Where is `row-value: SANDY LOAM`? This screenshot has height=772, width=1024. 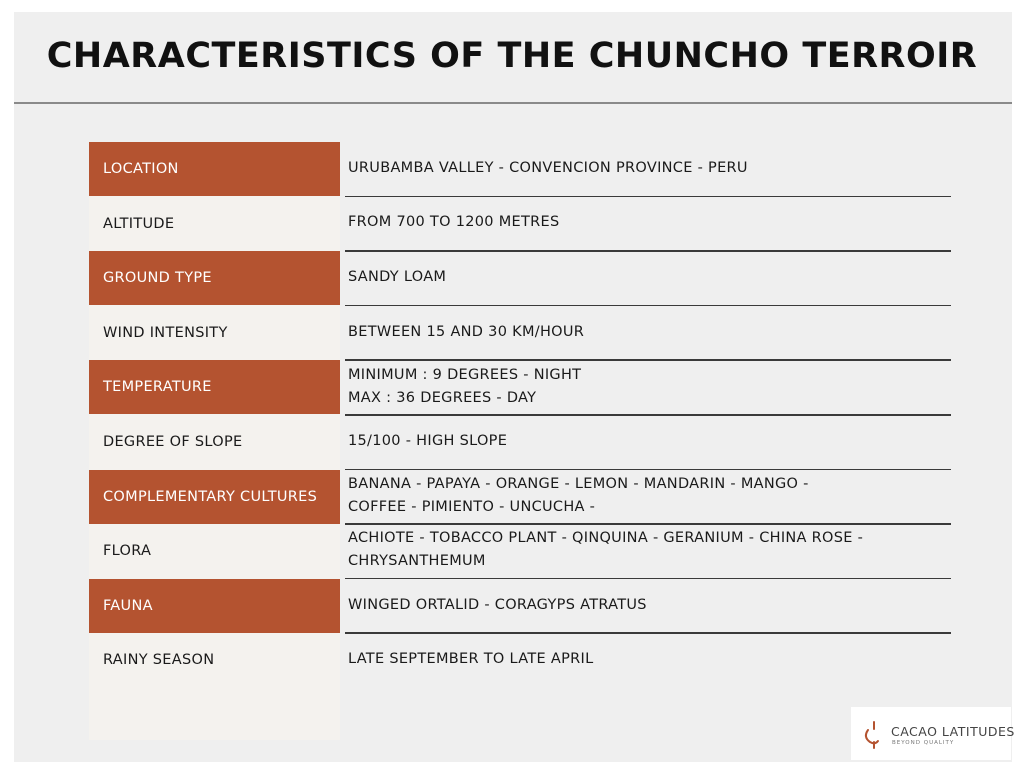 row-value: SANDY LOAM is located at coordinates (628, 277).